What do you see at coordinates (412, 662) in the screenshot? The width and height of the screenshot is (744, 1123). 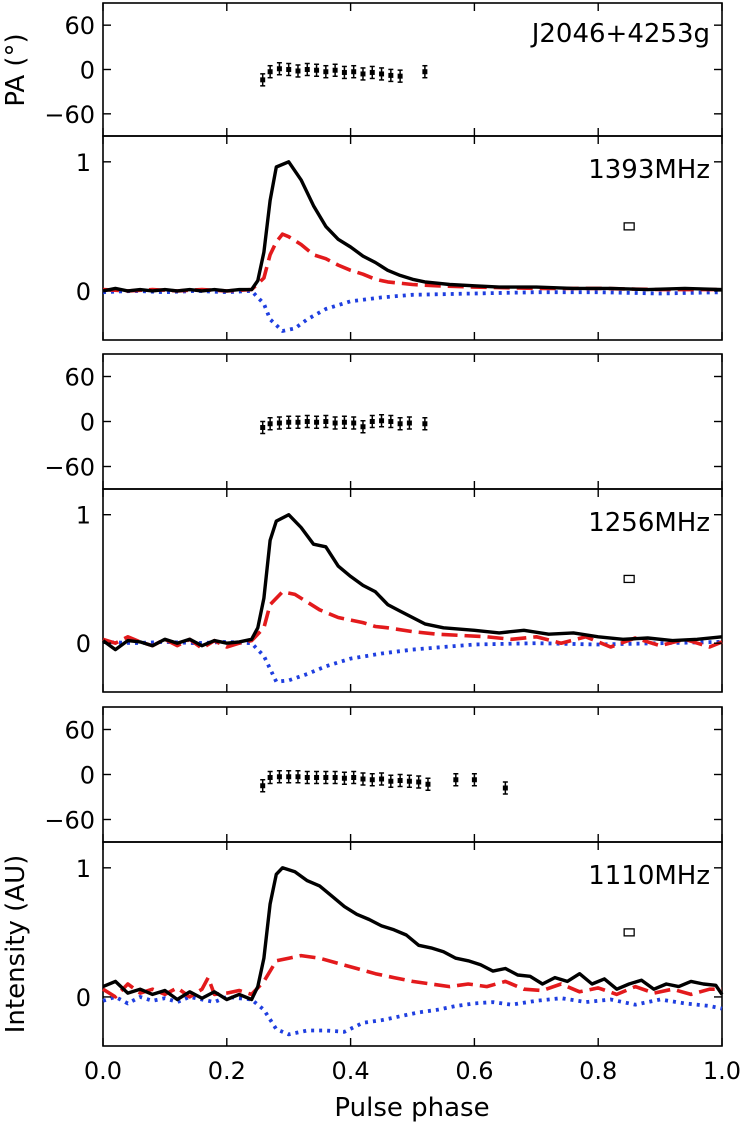 I see `circular-intensity-curve-1256mhz` at bounding box center [412, 662].